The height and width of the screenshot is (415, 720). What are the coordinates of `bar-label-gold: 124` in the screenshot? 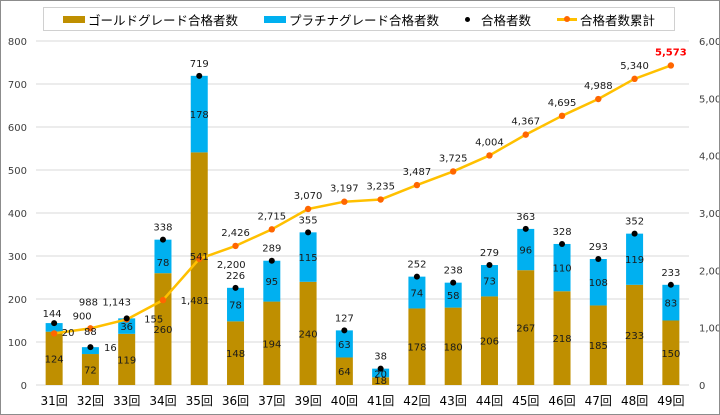 It's located at (54, 359).